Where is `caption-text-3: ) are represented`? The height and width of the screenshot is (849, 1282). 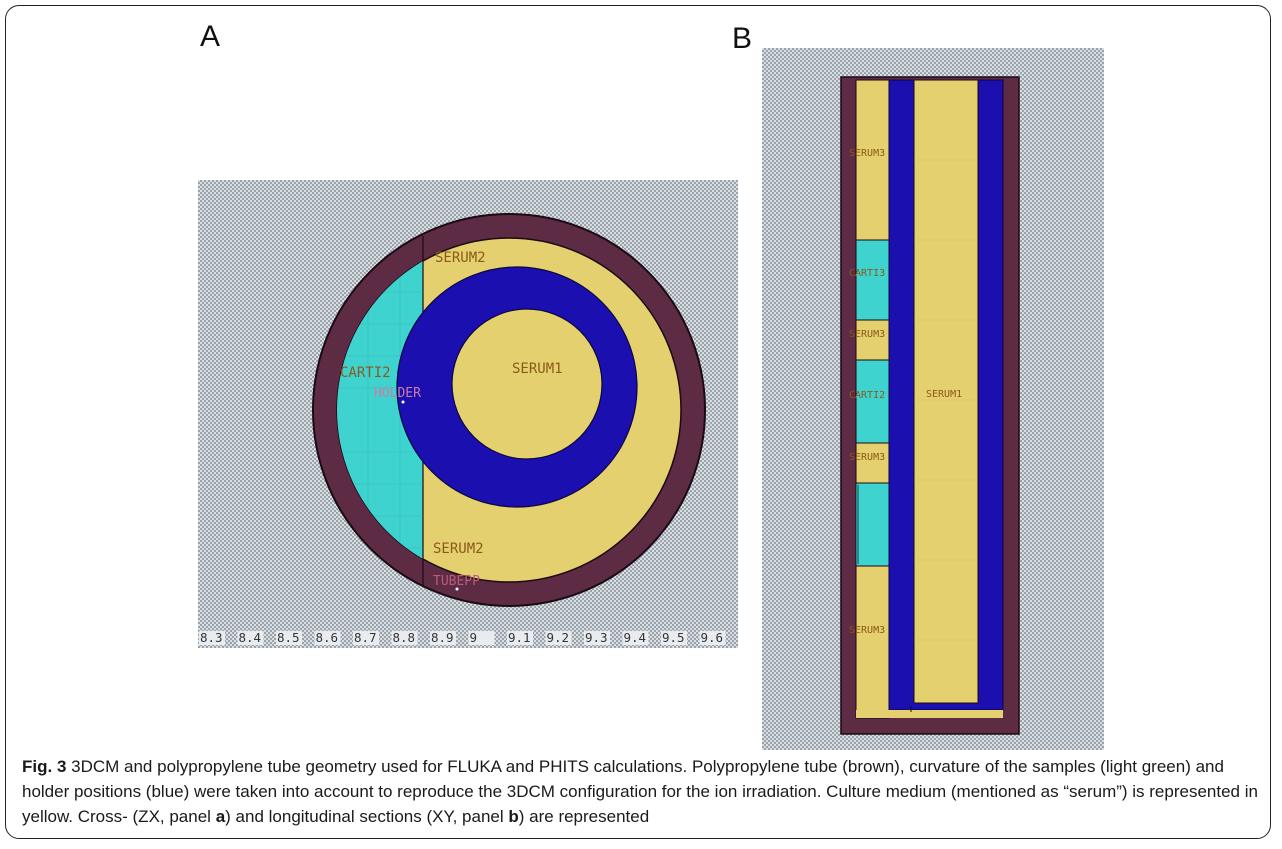
caption-text-3: ) are represented is located at coordinates (584, 816).